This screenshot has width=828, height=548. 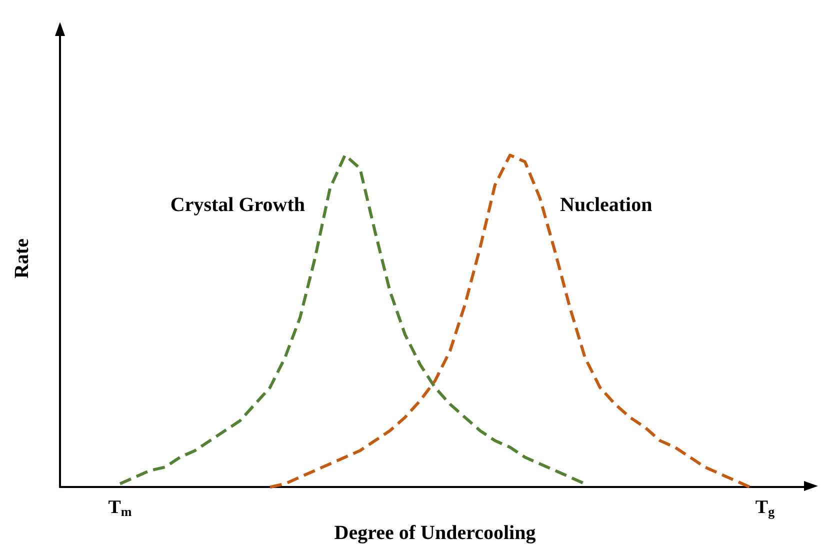 What do you see at coordinates (606, 205) in the screenshot?
I see `series-label: Nucleation` at bounding box center [606, 205].